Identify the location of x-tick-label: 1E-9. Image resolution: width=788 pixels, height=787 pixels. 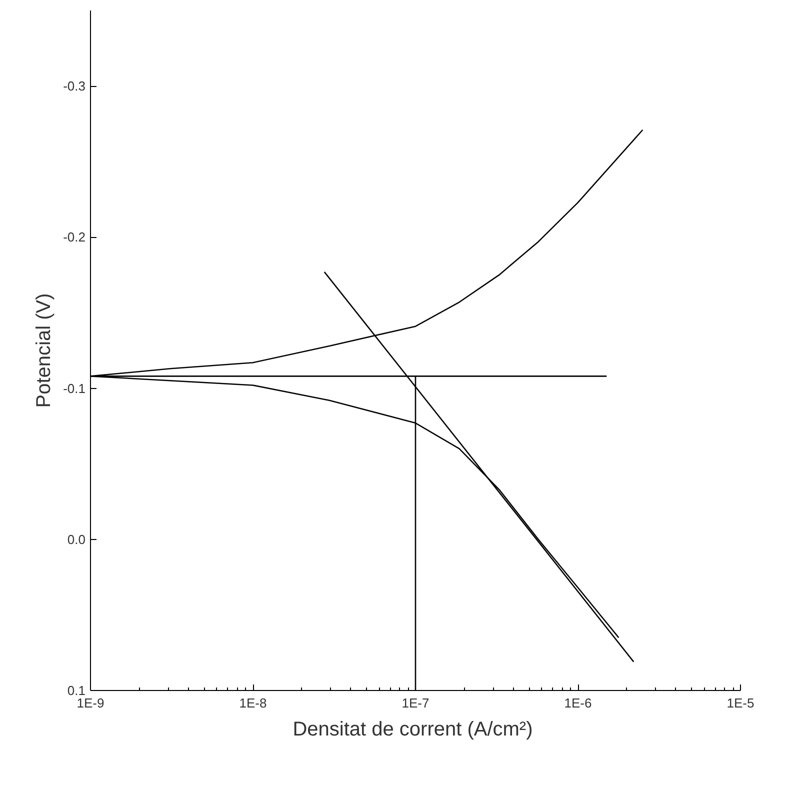
(90, 703).